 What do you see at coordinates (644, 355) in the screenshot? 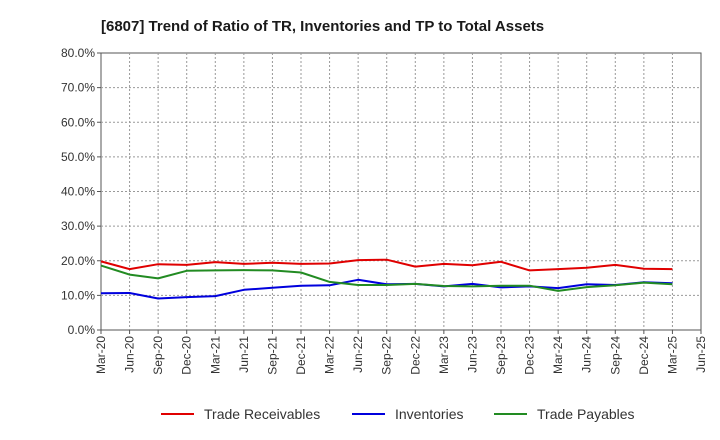
I see `x-tick-label: Dec-24` at bounding box center [644, 355].